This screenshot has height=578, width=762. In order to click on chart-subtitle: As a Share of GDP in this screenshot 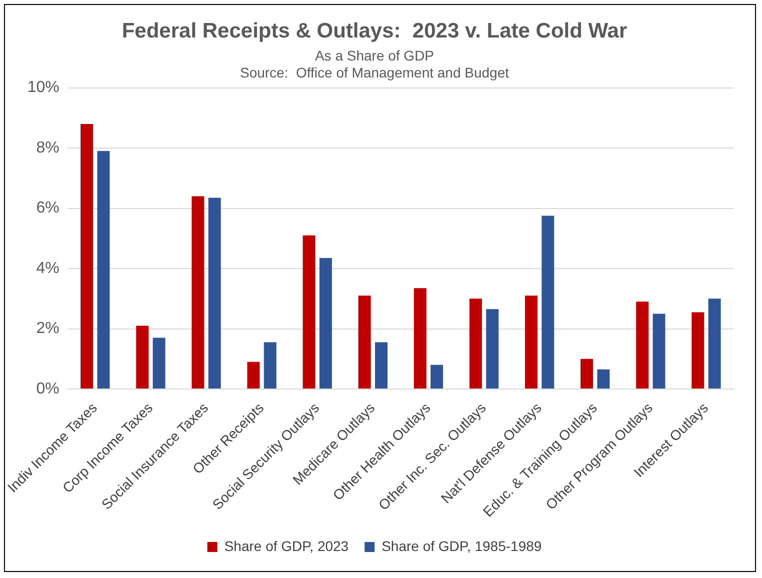, I will do `click(374, 55)`.